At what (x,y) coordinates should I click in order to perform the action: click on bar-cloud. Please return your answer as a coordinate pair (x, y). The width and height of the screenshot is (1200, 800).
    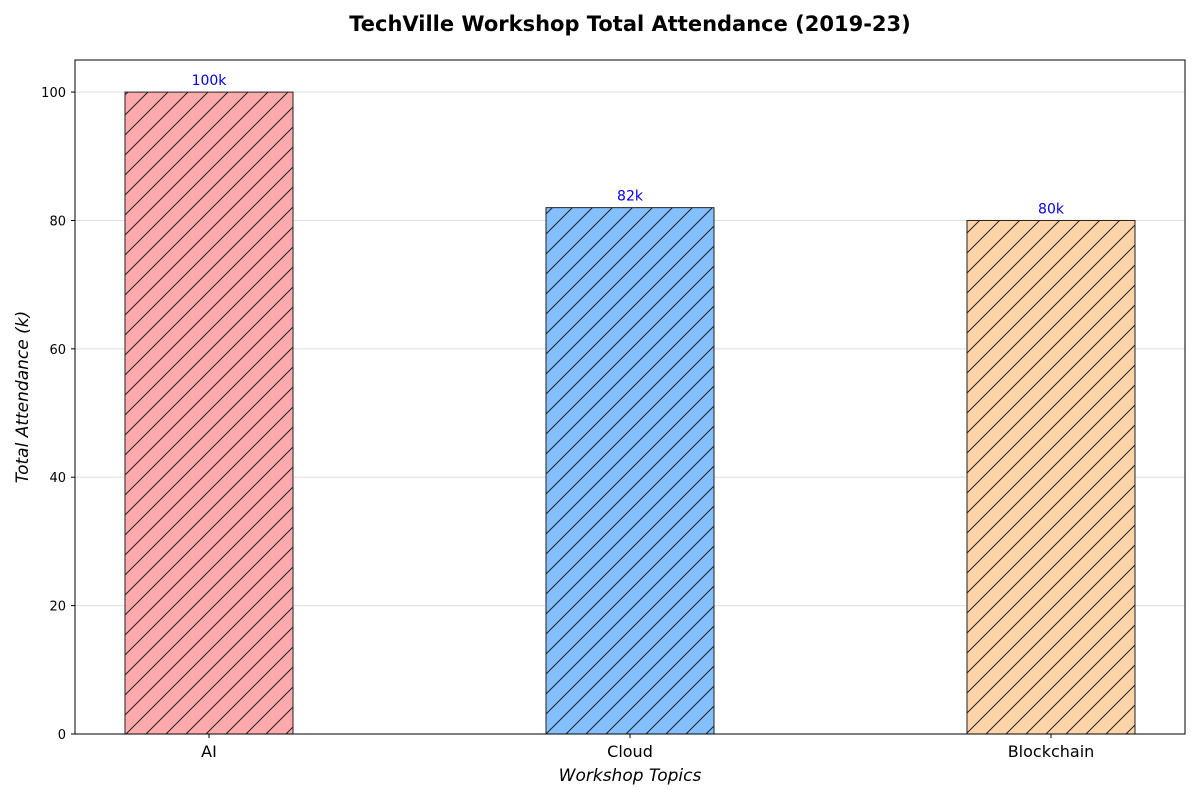
    Looking at the image, I should click on (630, 471).